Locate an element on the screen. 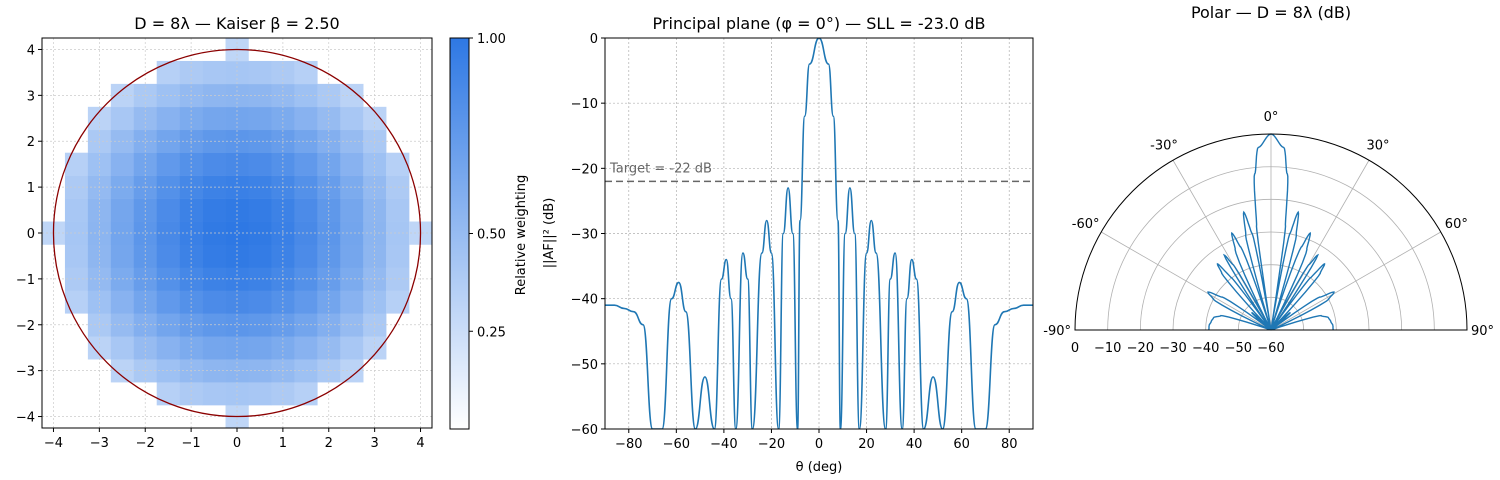  aperture-x-tick-label: 3 is located at coordinates (375, 443).